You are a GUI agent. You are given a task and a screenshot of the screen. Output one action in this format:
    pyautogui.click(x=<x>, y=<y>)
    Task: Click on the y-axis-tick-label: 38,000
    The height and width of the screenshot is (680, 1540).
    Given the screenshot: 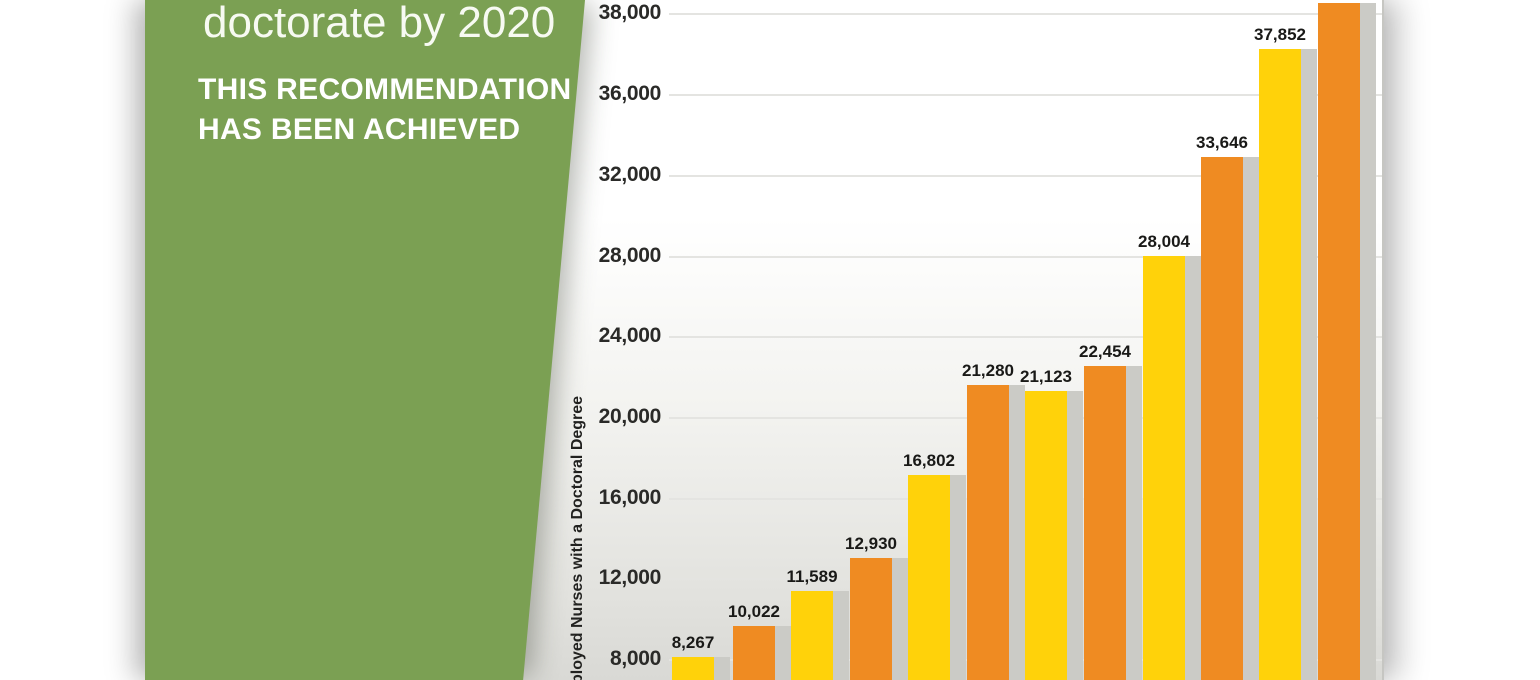 What is the action you would take?
    pyautogui.click(x=630, y=12)
    